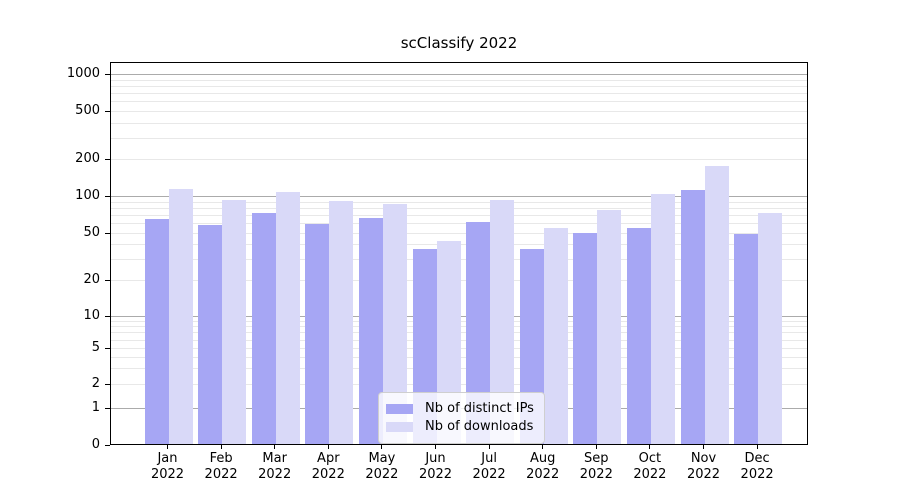  What do you see at coordinates (770, 328) in the screenshot?
I see `bar-downloads-dec` at bounding box center [770, 328].